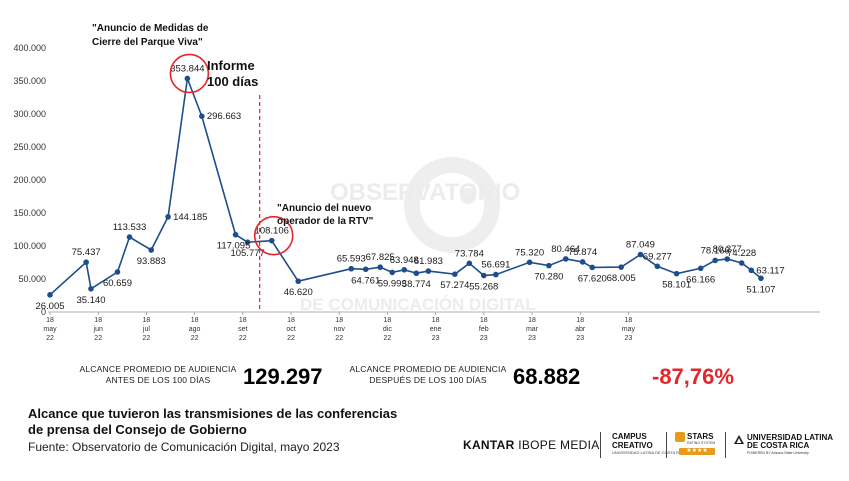 The width and height of the screenshot is (849, 481). I want to click on data-label: 78.166, so click(715, 250).